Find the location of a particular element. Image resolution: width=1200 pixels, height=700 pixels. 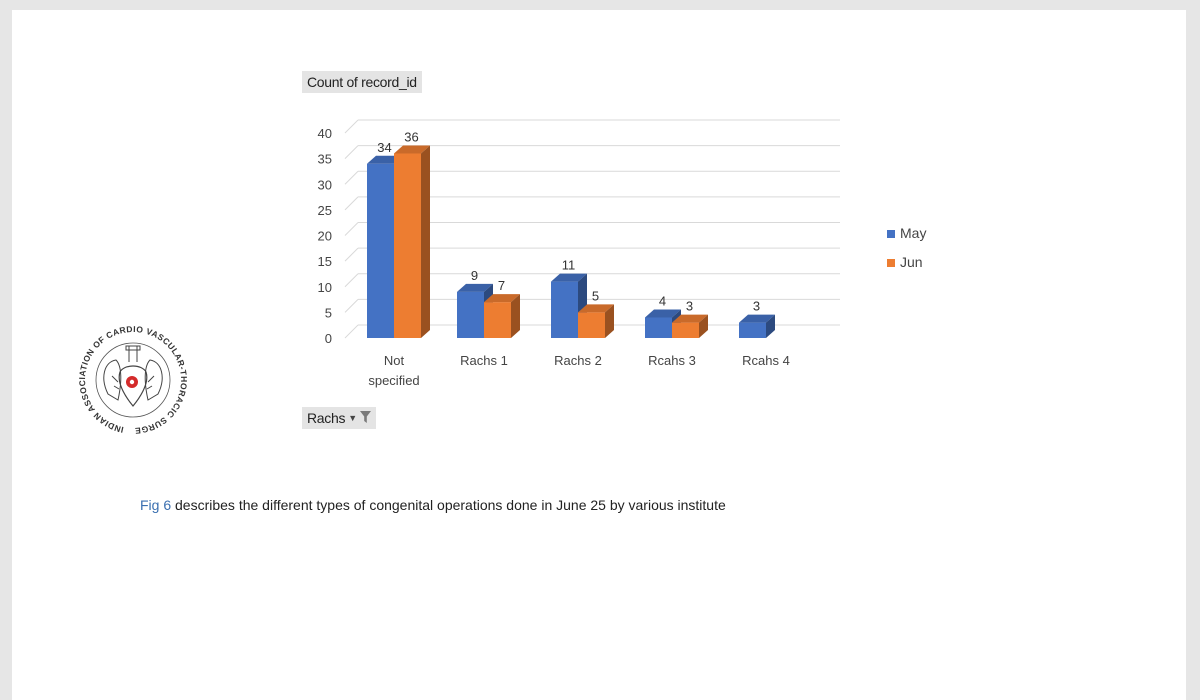

y-tick-label: 10 is located at coordinates (325, 287).